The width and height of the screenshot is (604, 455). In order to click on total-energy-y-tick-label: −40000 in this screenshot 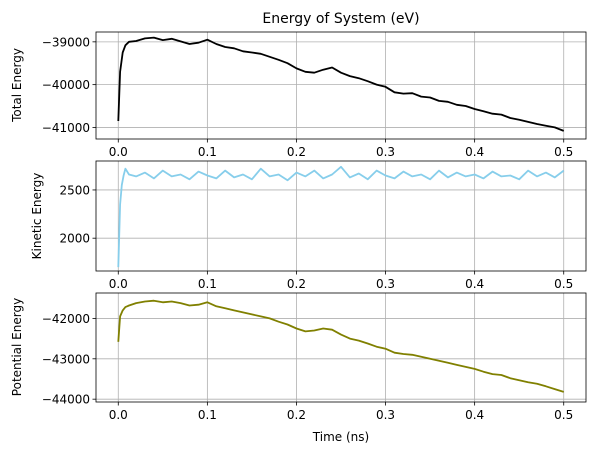, I will do `click(66, 85)`.